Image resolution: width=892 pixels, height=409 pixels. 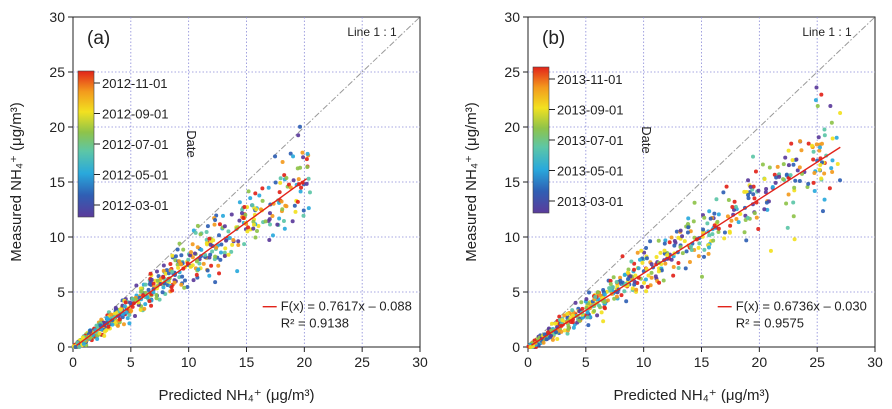 What do you see at coordinates (61, 292) in the screenshot?
I see `y-tick-label: 5` at bounding box center [61, 292].